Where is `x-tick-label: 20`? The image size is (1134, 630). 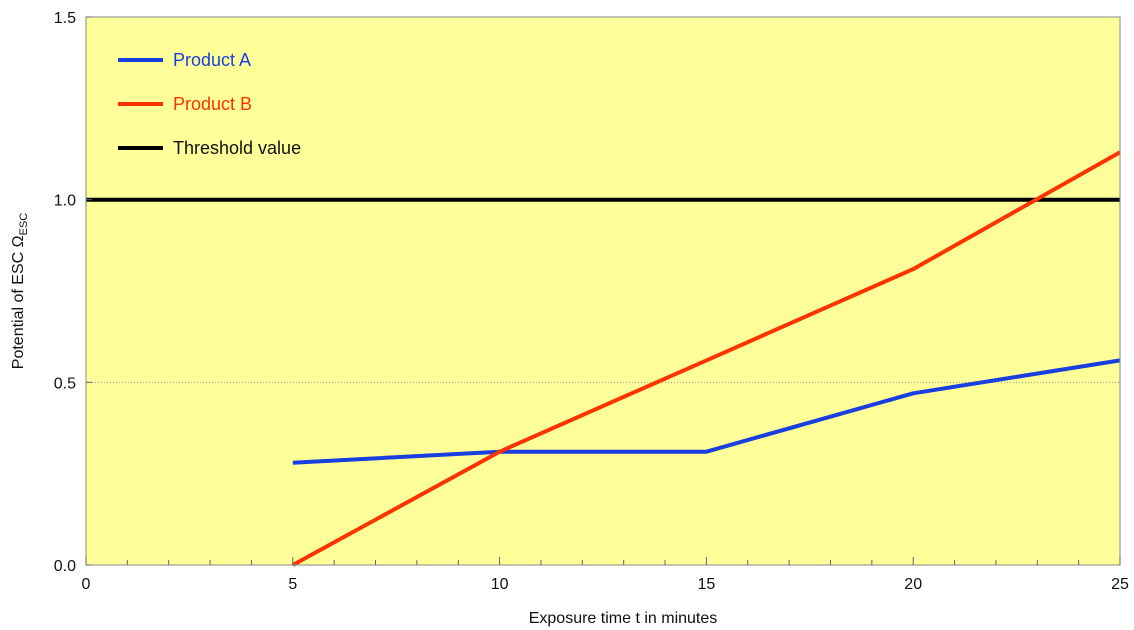
x-tick-label: 20 is located at coordinates (913, 584).